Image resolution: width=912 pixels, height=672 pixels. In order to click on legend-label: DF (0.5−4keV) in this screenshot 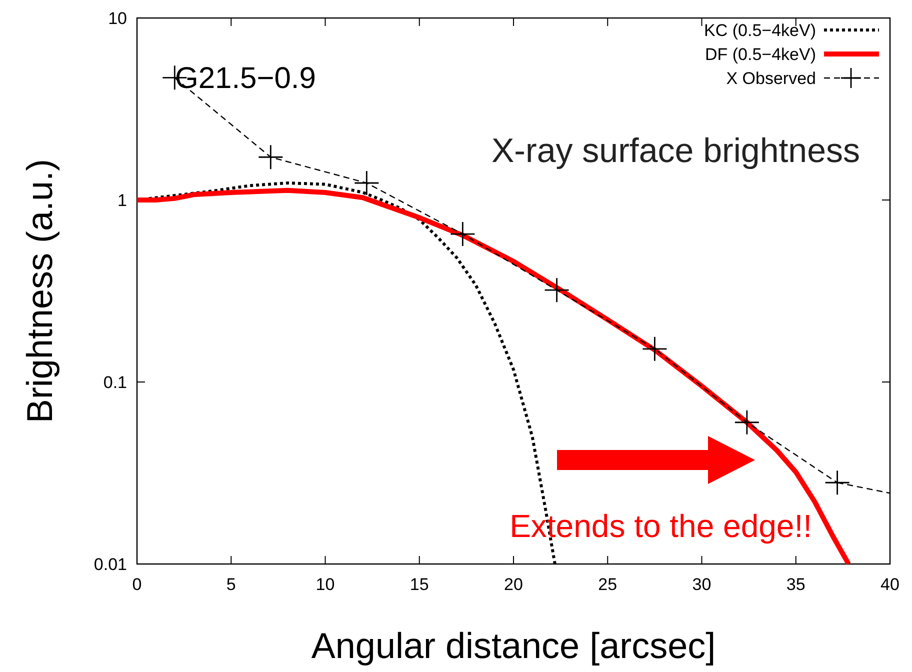, I will do `click(760, 54)`.